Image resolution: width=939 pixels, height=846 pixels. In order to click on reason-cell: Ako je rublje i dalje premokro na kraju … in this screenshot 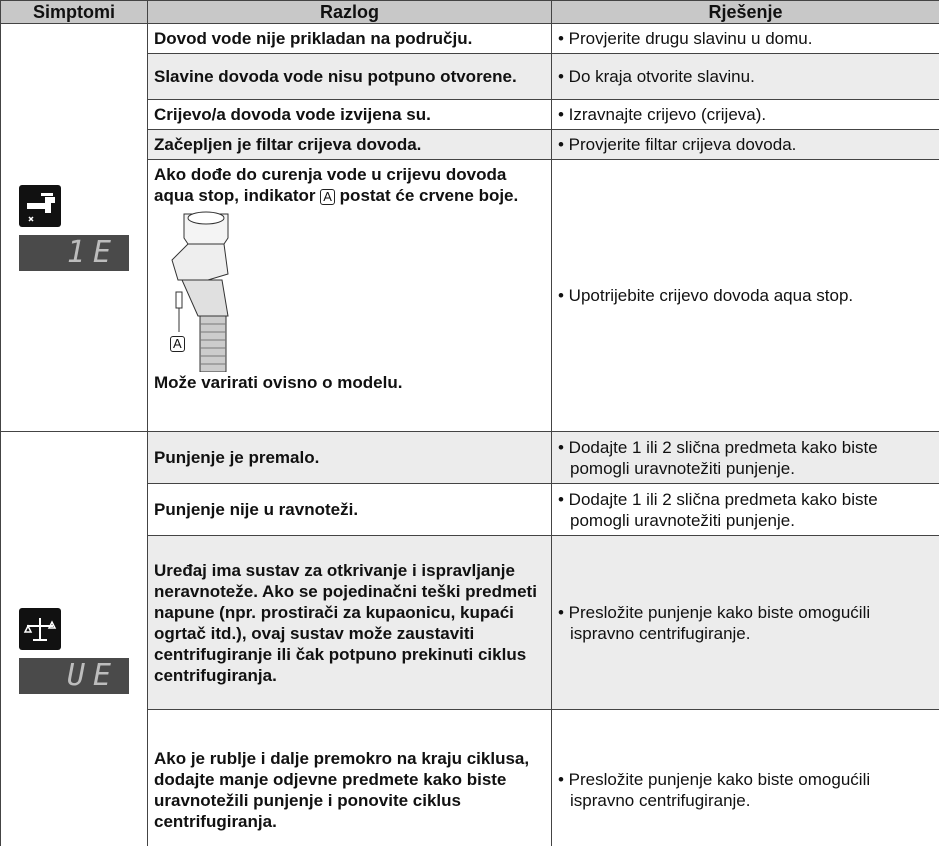, I will do `click(349, 777)`.